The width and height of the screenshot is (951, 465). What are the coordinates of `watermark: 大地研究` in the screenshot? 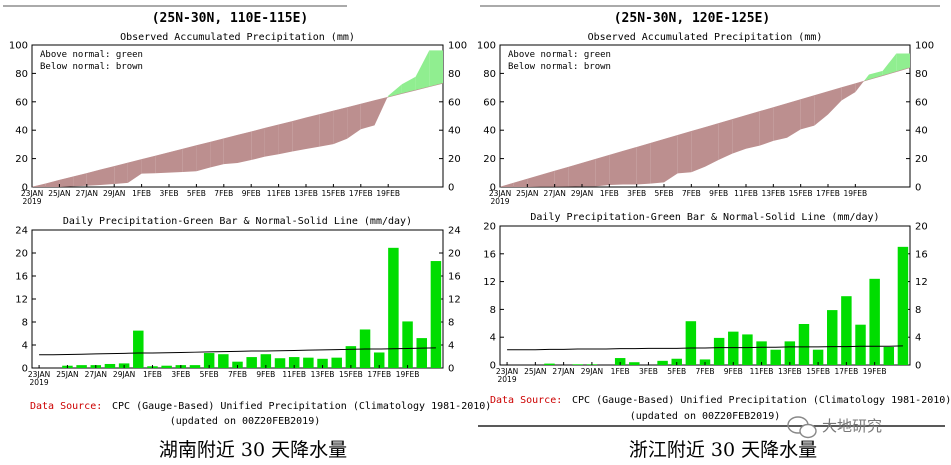 It's located at (834, 427).